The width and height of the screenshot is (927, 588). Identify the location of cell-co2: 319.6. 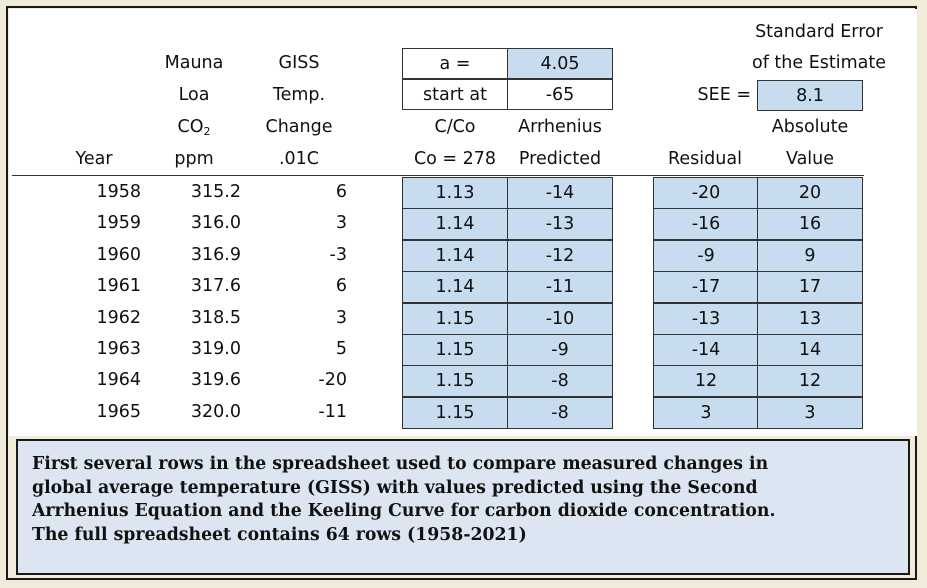
(215, 380).